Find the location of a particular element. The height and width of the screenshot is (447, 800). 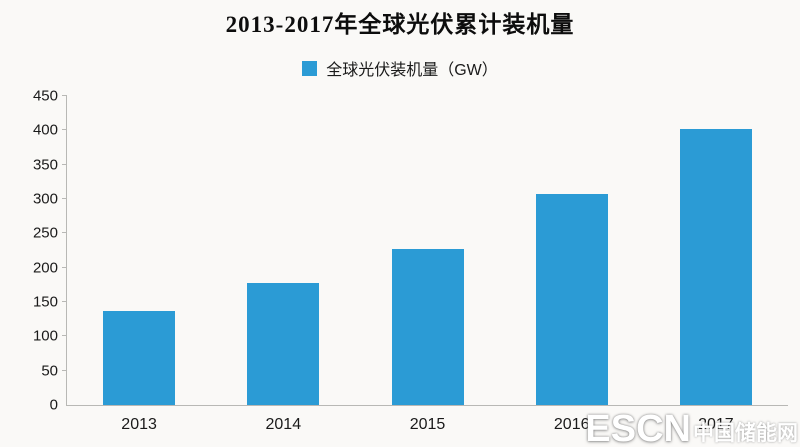

bar-2017 is located at coordinates (715, 266).